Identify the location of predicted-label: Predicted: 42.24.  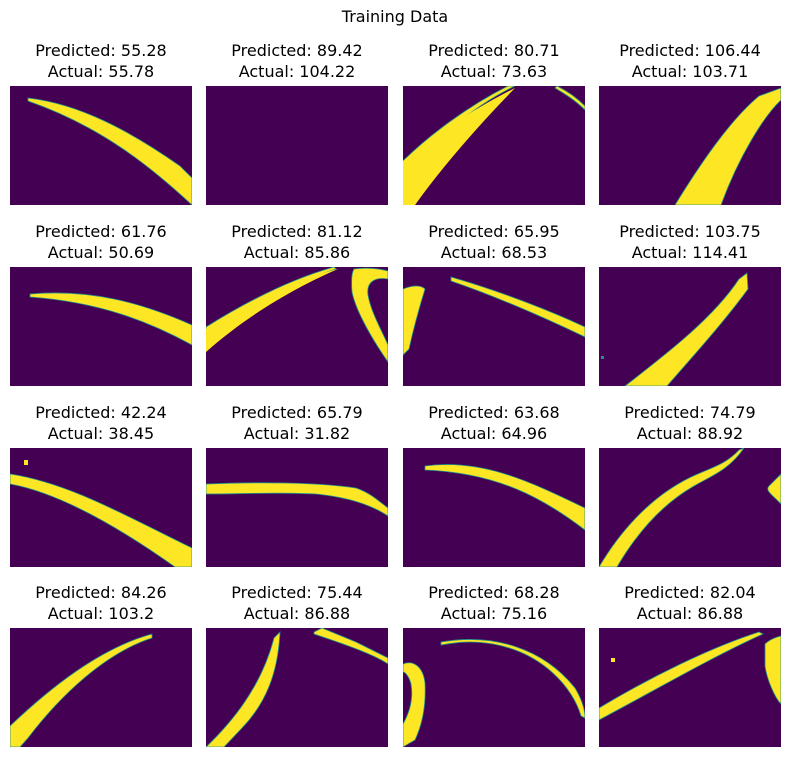
(101, 412).